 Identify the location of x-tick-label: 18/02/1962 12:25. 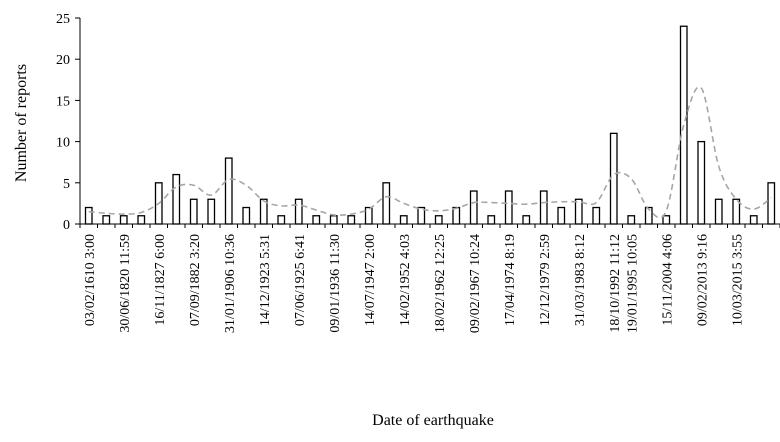
(440, 283).